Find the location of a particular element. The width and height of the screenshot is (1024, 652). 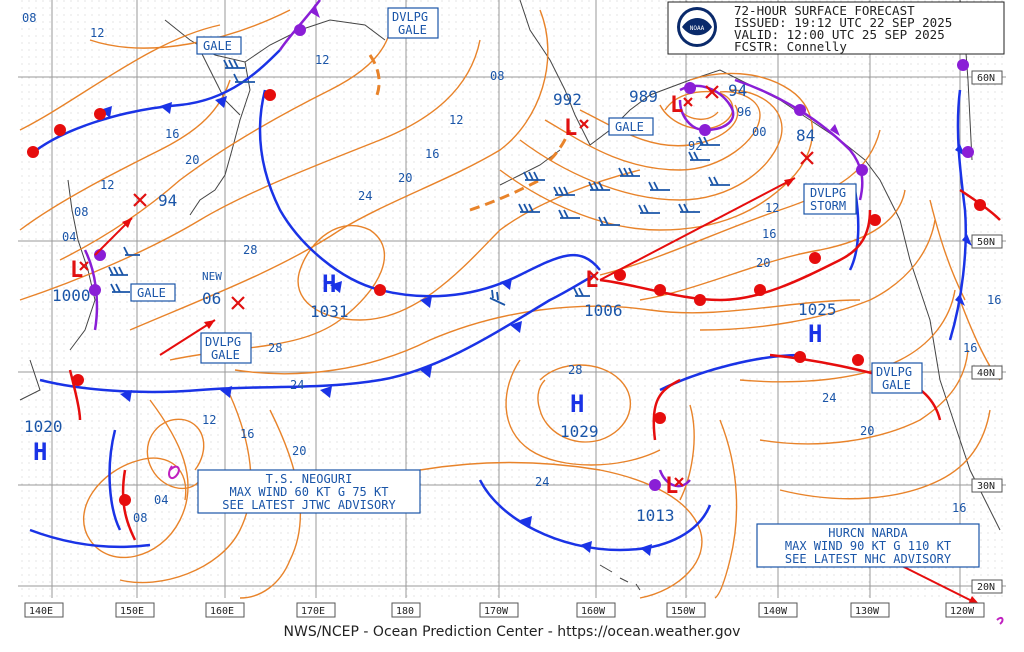

troughs is located at coordinates (470, 133).